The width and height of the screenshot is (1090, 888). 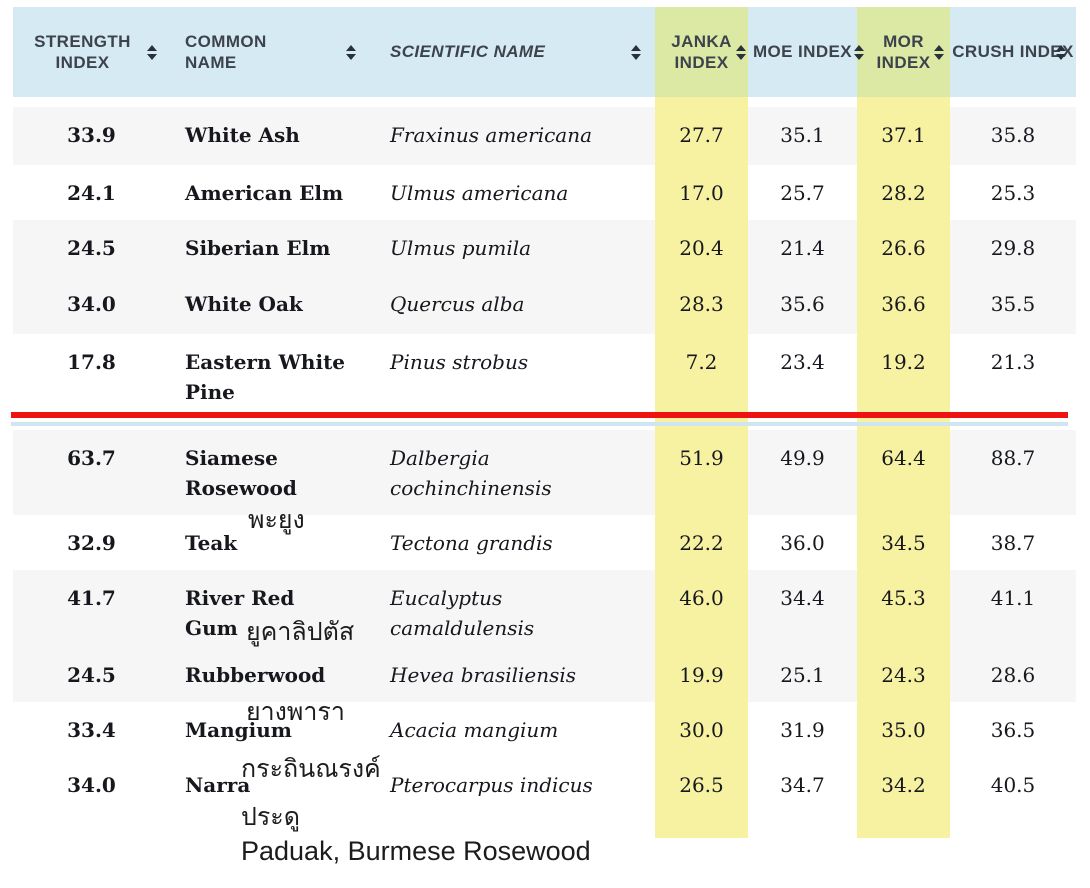 What do you see at coordinates (701, 136) in the screenshot?
I see `cell-janka-index: 27.7` at bounding box center [701, 136].